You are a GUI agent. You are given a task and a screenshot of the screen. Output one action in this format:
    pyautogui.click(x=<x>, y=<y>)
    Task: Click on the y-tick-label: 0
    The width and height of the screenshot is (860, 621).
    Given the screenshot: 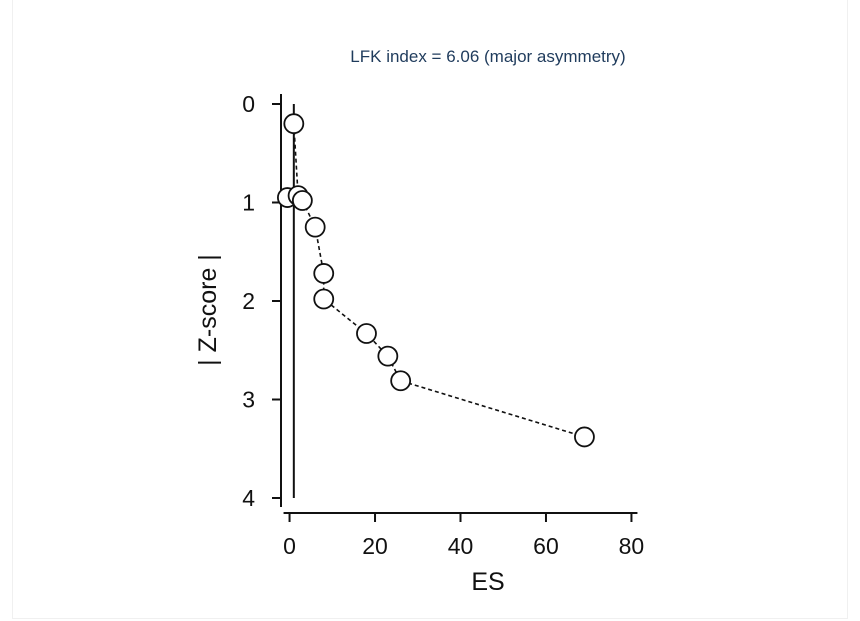 What is the action you would take?
    pyautogui.click(x=248, y=104)
    